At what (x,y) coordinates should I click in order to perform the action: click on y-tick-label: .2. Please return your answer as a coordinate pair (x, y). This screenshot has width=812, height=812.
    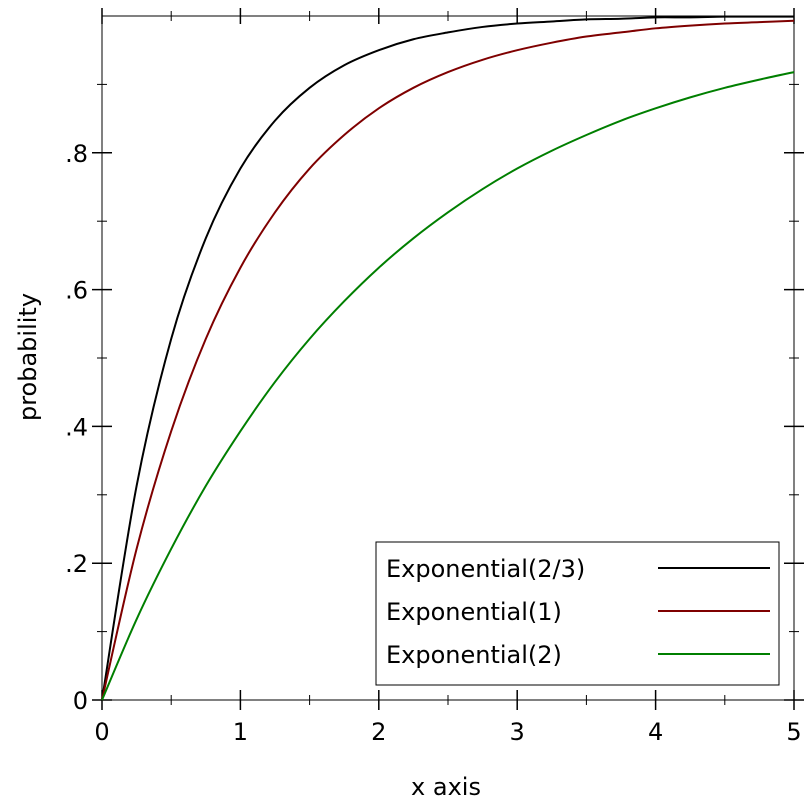
    Looking at the image, I should click on (76, 564).